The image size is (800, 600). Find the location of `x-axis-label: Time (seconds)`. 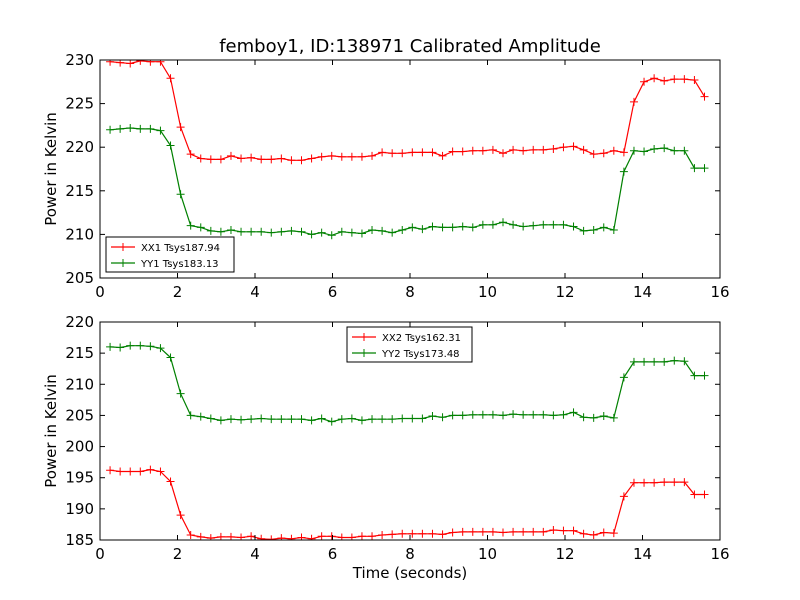

x-axis-label: Time (seconds) is located at coordinates (410, 573).